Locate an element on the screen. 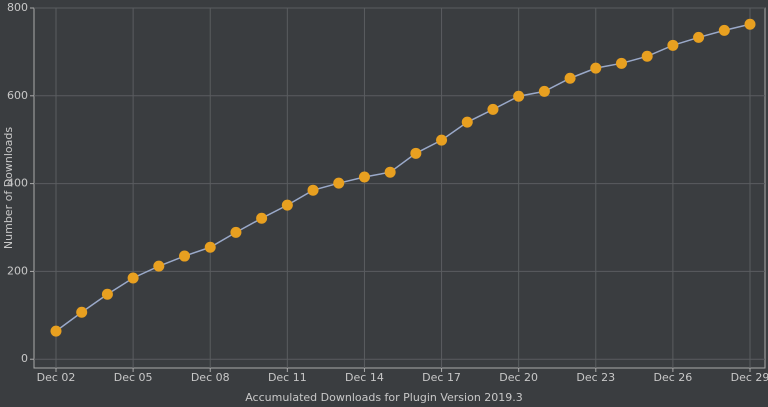 The image size is (768, 407). y-axis-title: Number of Downloads is located at coordinates (8, 188).